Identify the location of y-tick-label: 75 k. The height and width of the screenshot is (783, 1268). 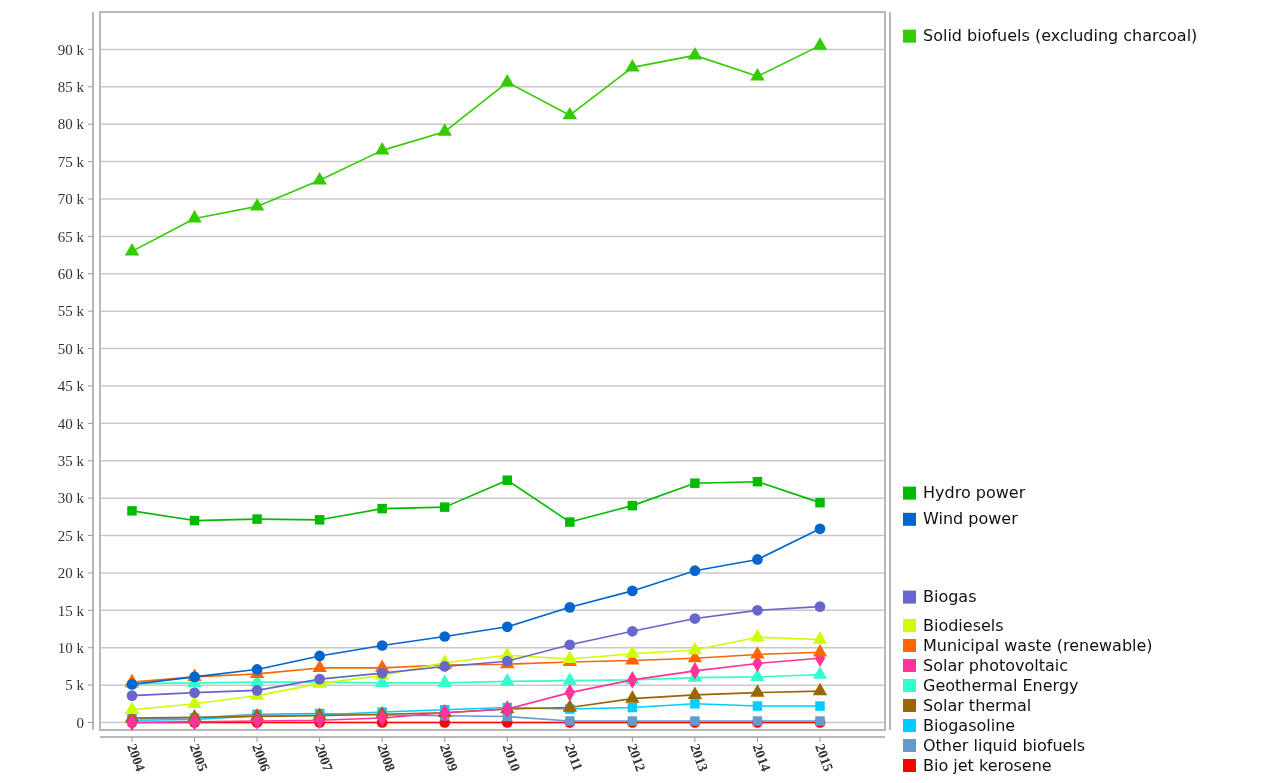
(71, 161).